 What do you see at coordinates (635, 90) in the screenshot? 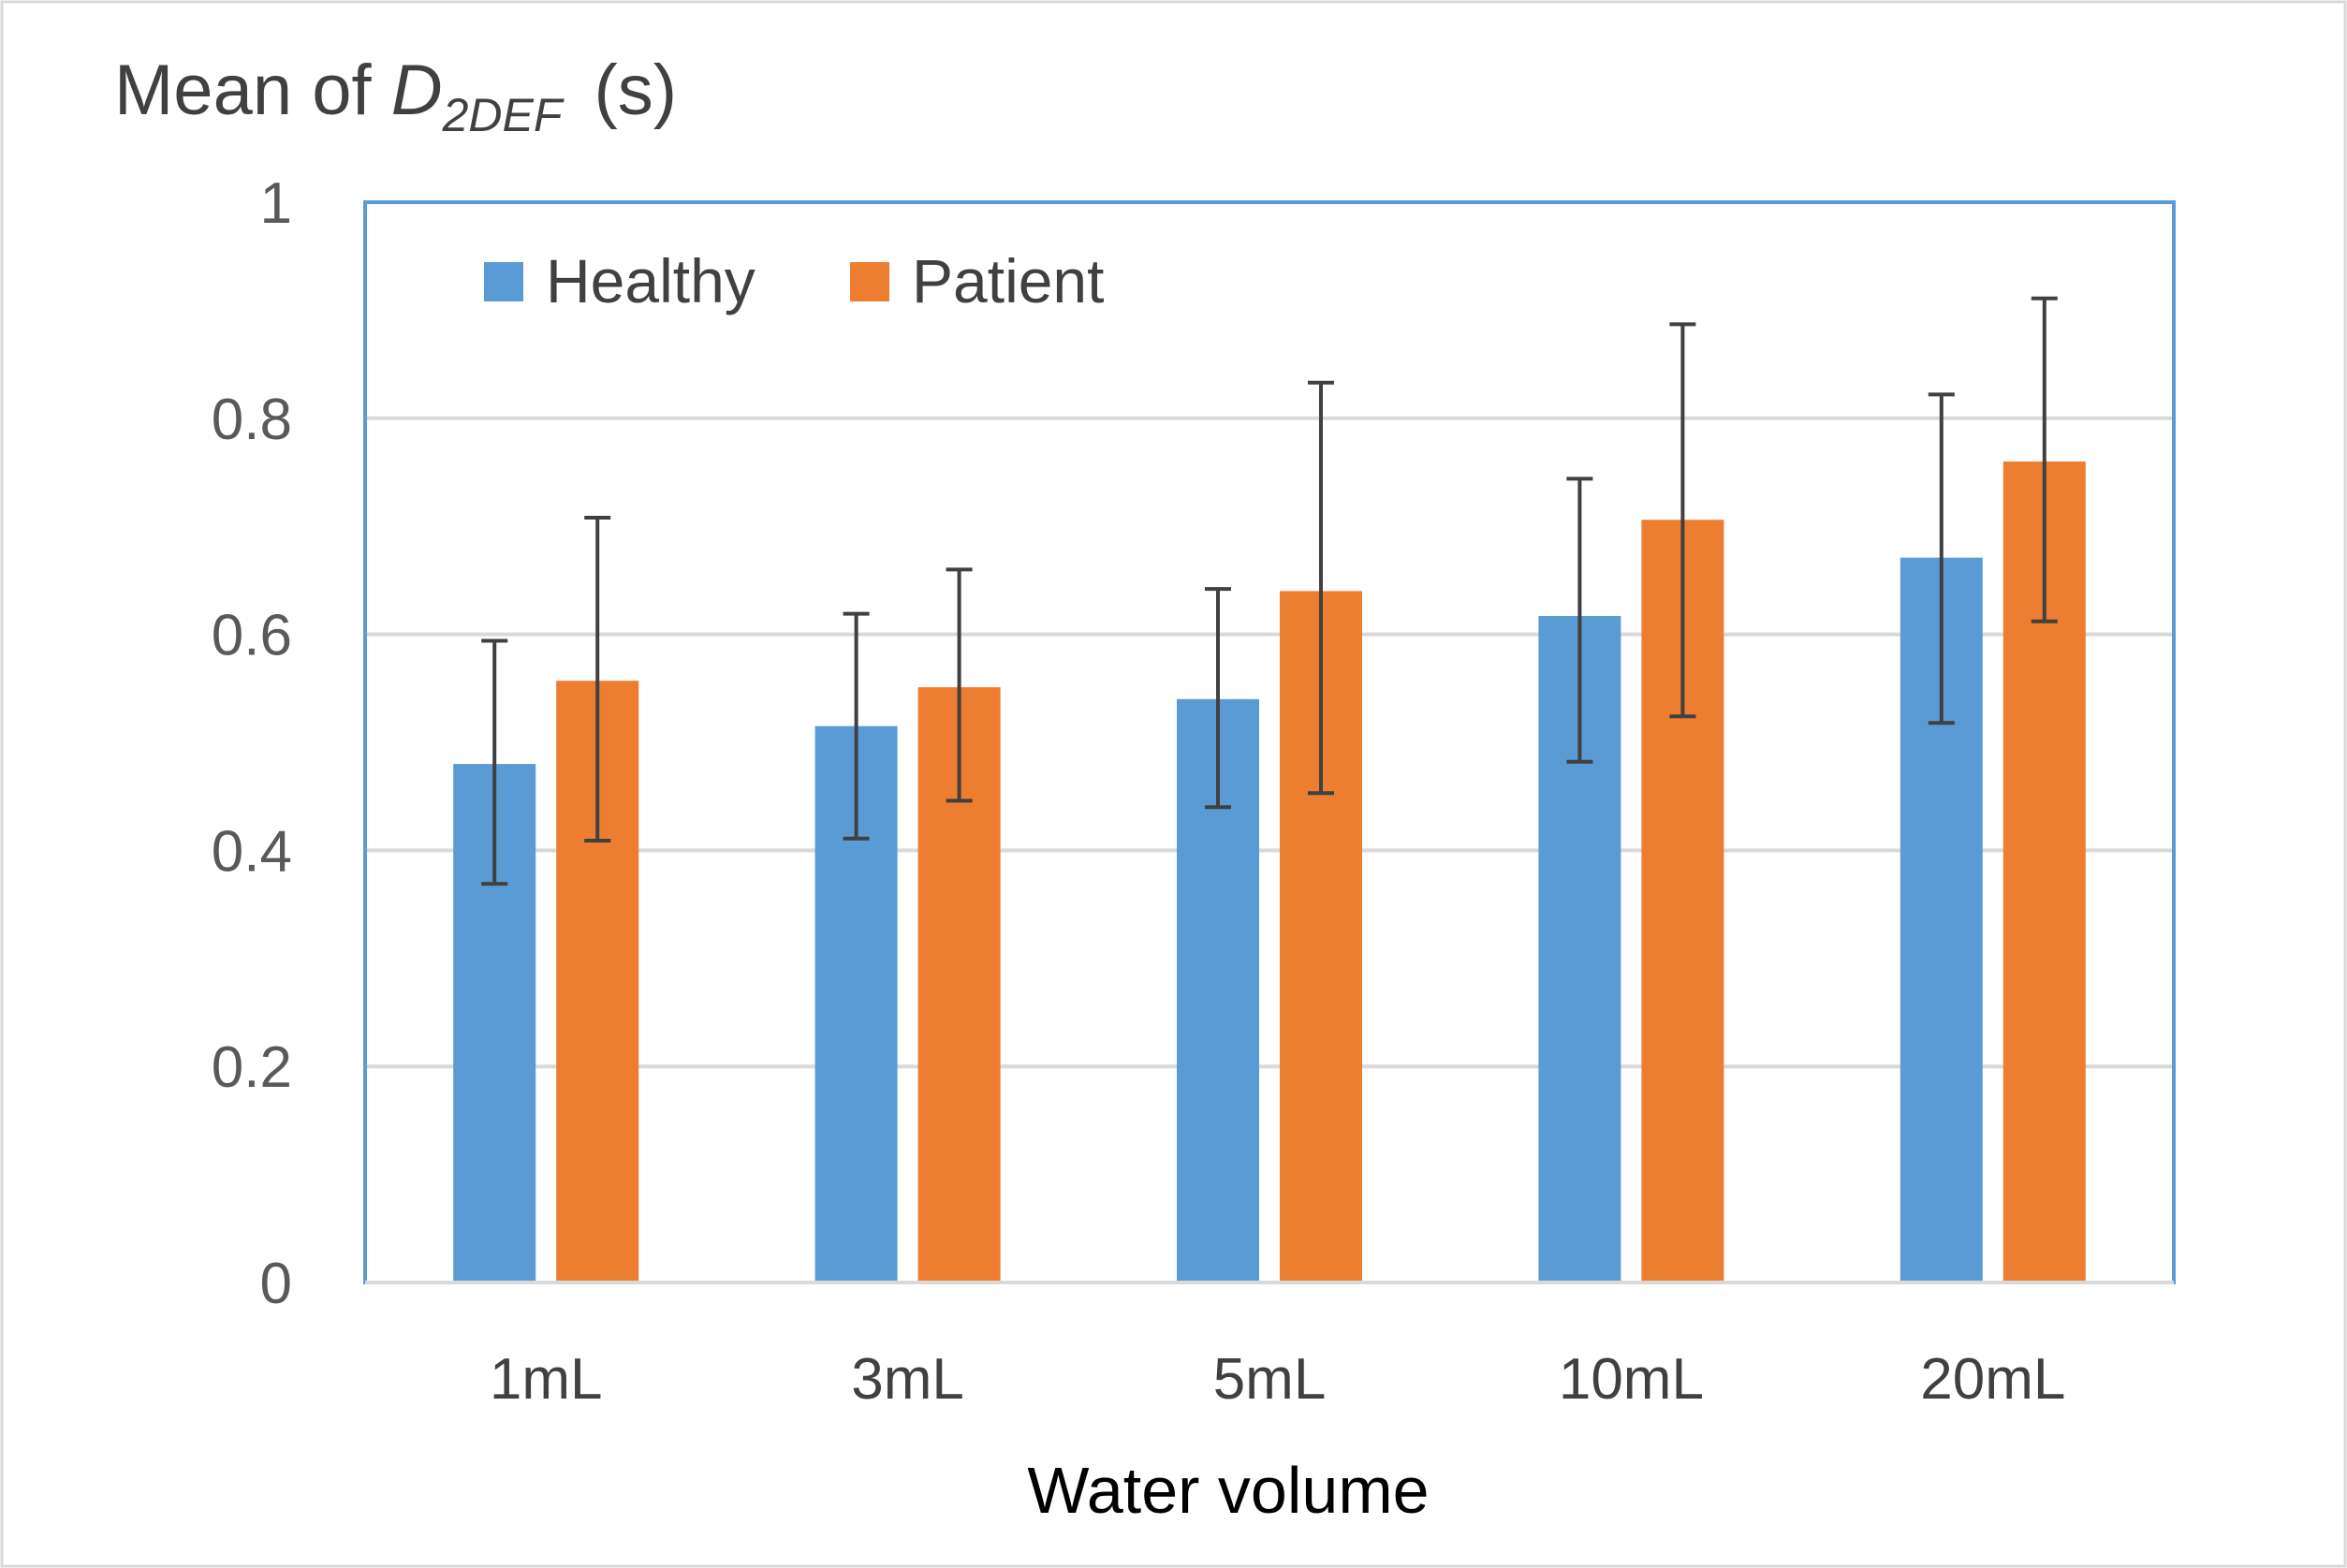
I see `y-axis-title-unit: (s)` at bounding box center [635, 90].